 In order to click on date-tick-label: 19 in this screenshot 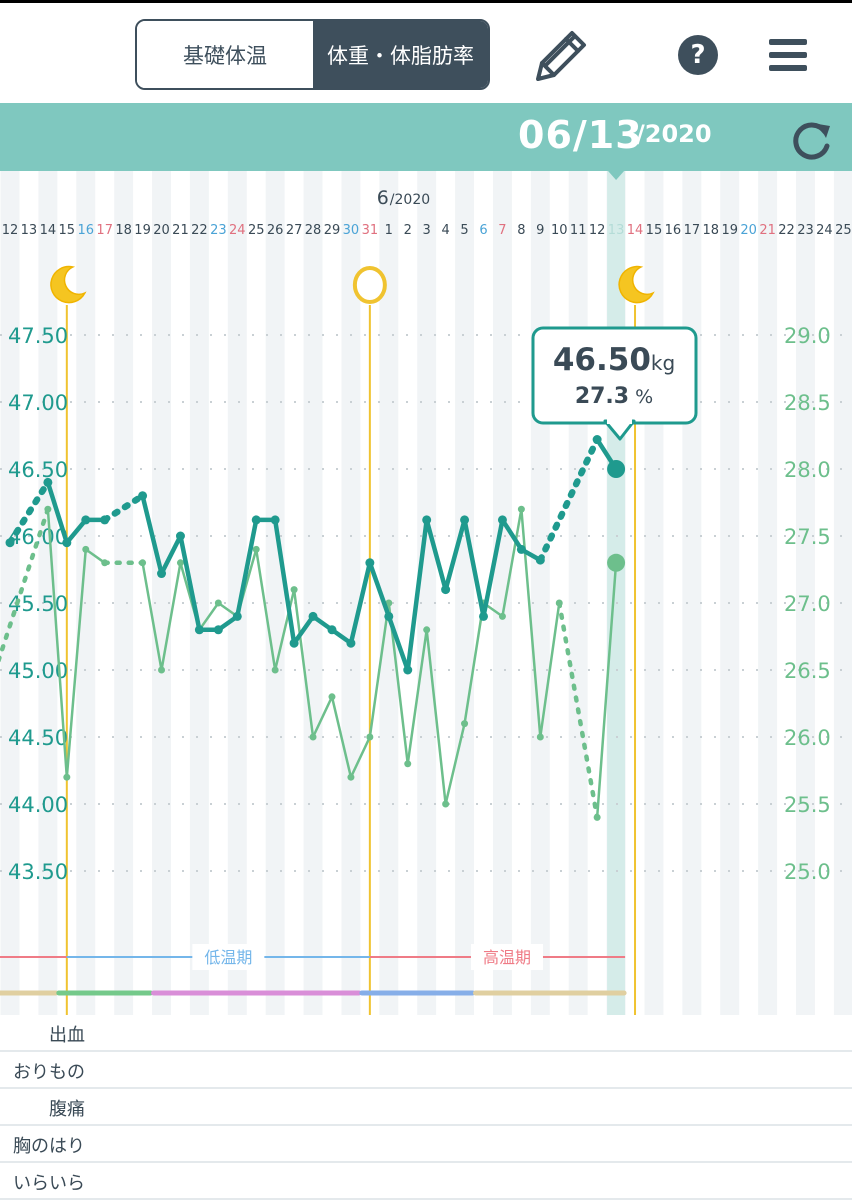, I will do `click(142, 230)`.